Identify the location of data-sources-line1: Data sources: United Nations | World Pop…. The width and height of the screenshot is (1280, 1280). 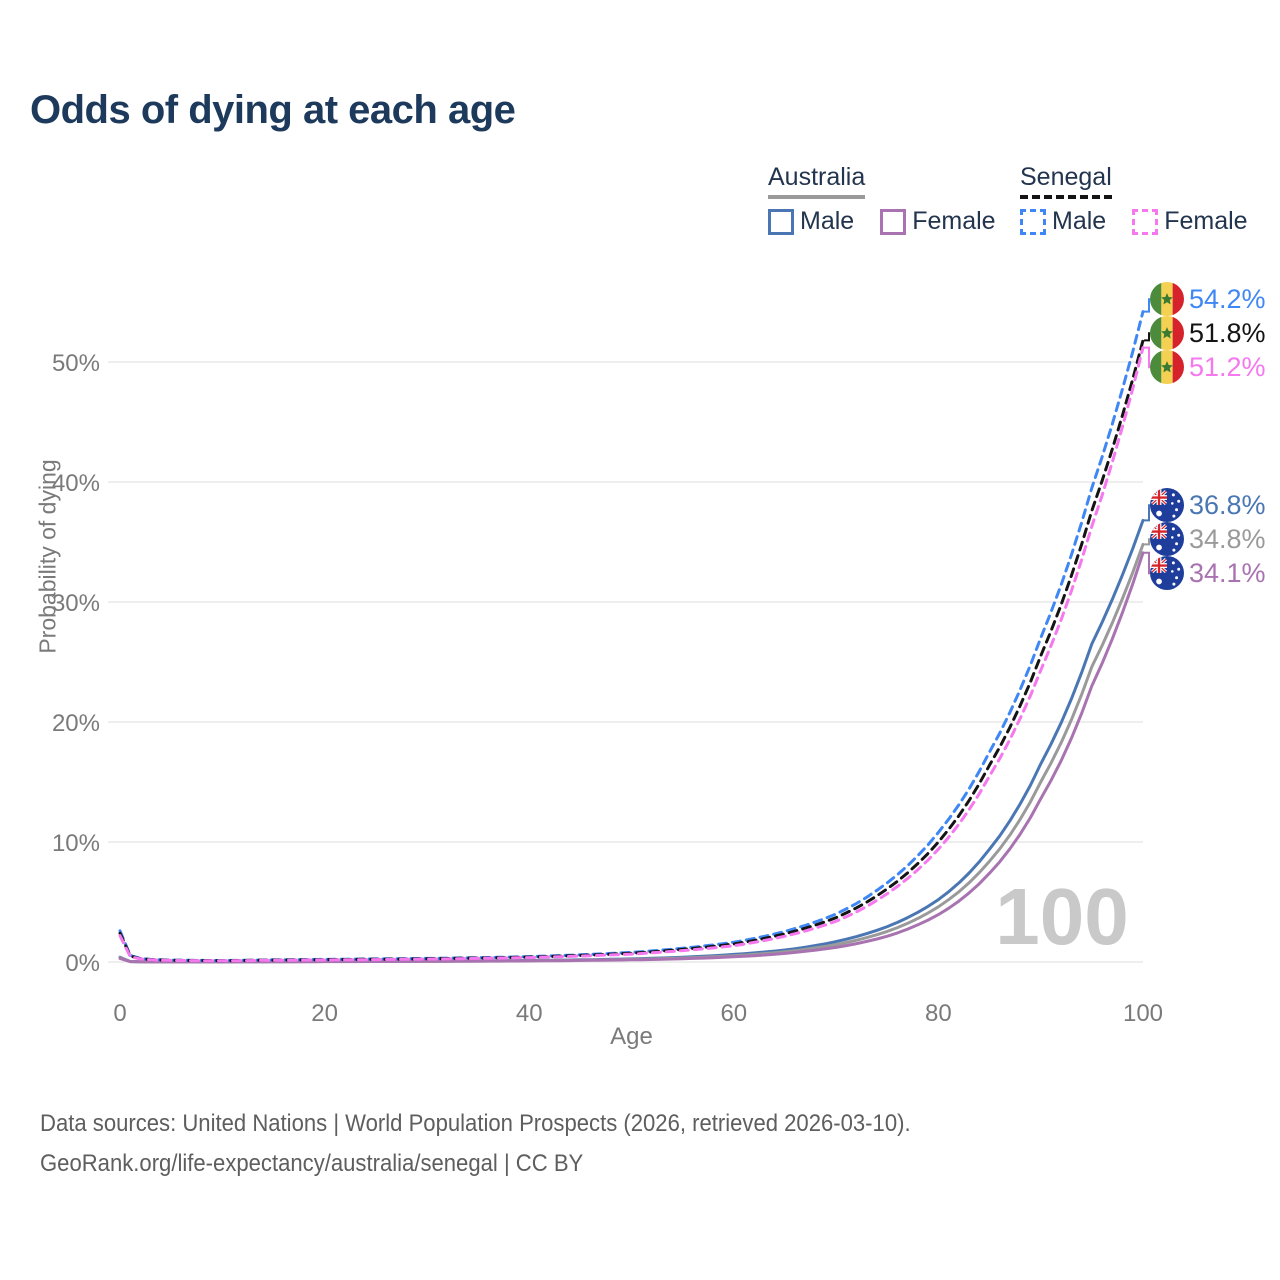
(475, 1123).